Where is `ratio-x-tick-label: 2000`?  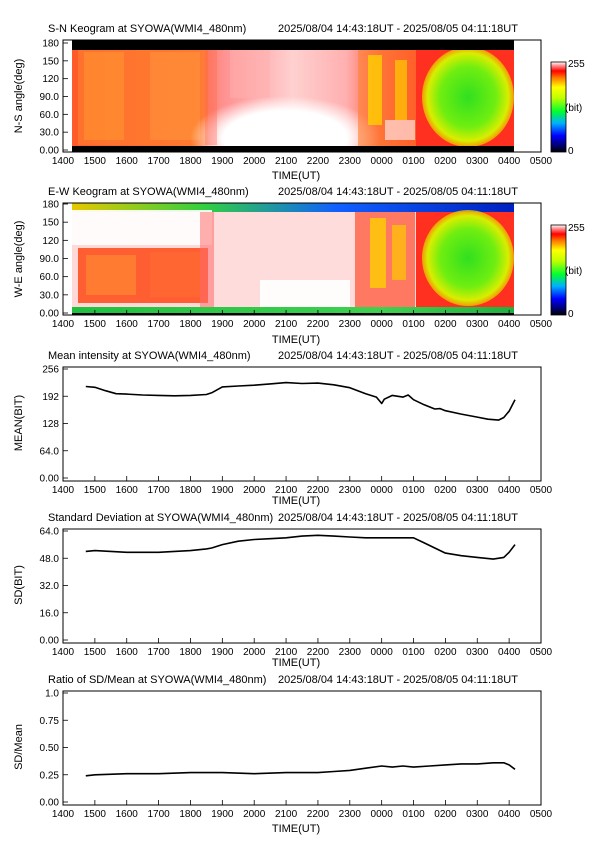 ratio-x-tick-label: 2000 is located at coordinates (254, 814).